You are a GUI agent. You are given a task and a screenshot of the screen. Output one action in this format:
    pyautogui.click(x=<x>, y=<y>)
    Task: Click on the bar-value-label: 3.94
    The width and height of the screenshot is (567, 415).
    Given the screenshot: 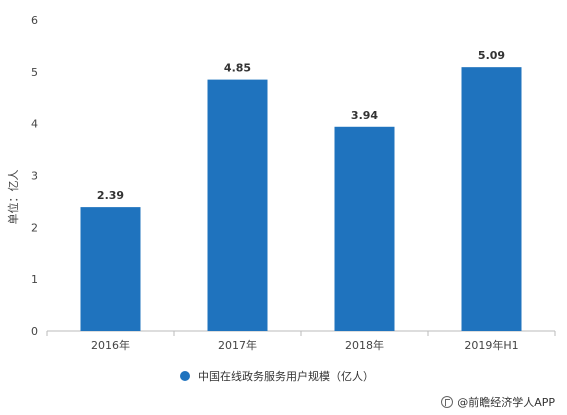 What is the action you would take?
    pyautogui.click(x=364, y=115)
    